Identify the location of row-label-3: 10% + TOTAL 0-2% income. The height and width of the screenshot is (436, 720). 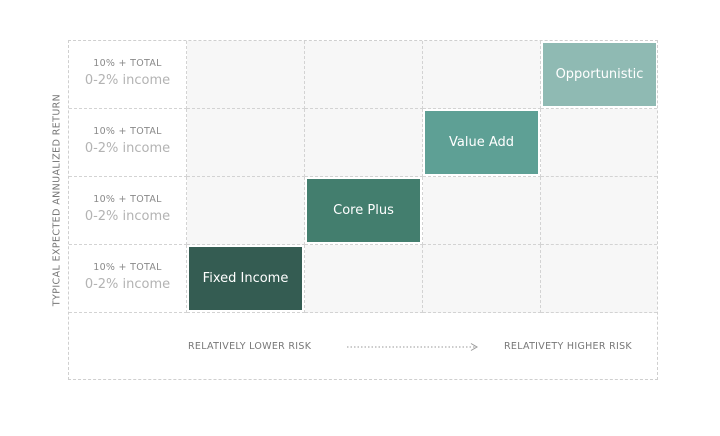
(128, 211).